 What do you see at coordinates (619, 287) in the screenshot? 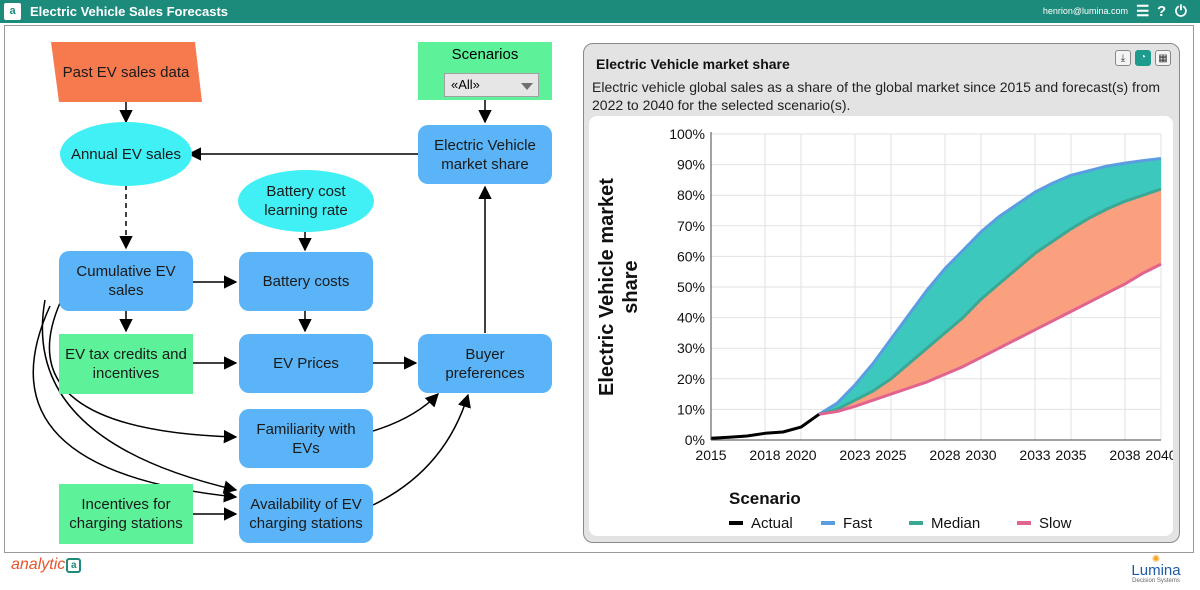
I see `y-axis-label: Electric Vehicle market share` at bounding box center [619, 287].